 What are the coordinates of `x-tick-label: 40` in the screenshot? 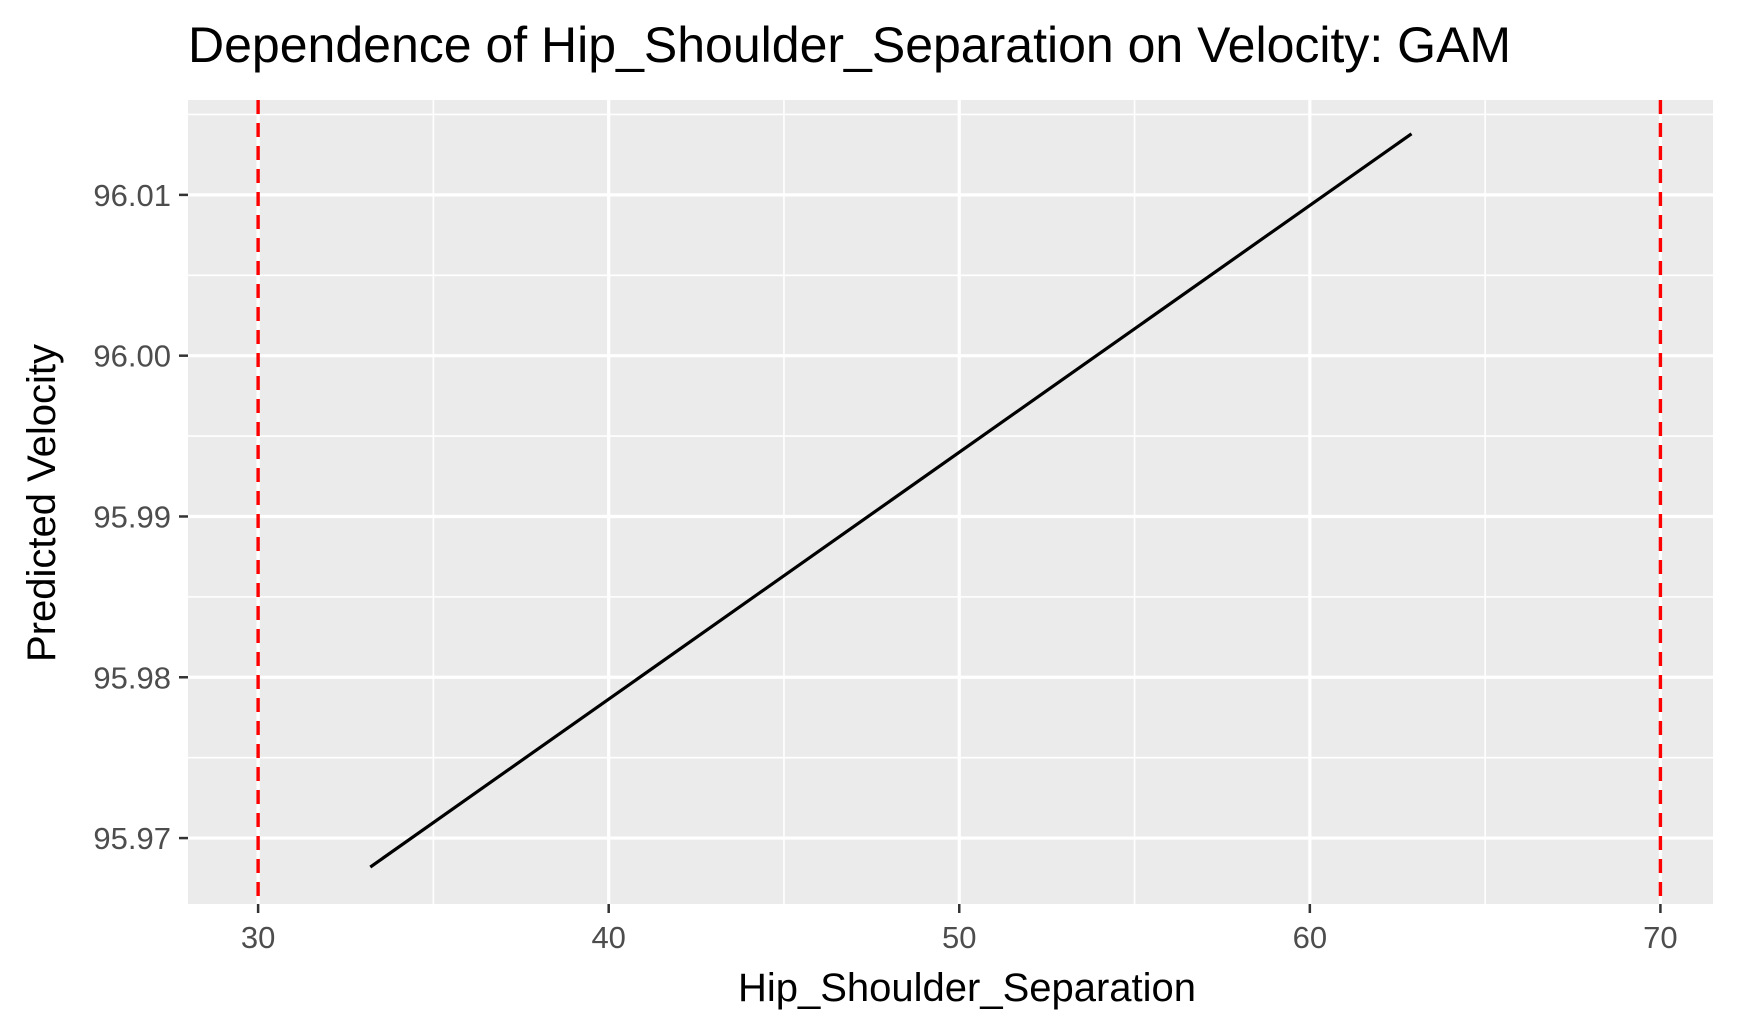 It's located at (608, 937).